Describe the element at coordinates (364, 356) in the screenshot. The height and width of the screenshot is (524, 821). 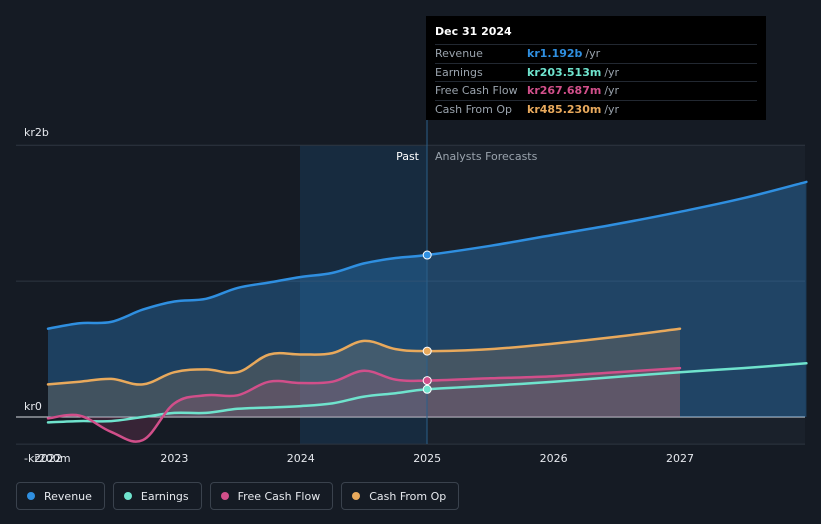
I see `series-line-cash-from-op` at that location.